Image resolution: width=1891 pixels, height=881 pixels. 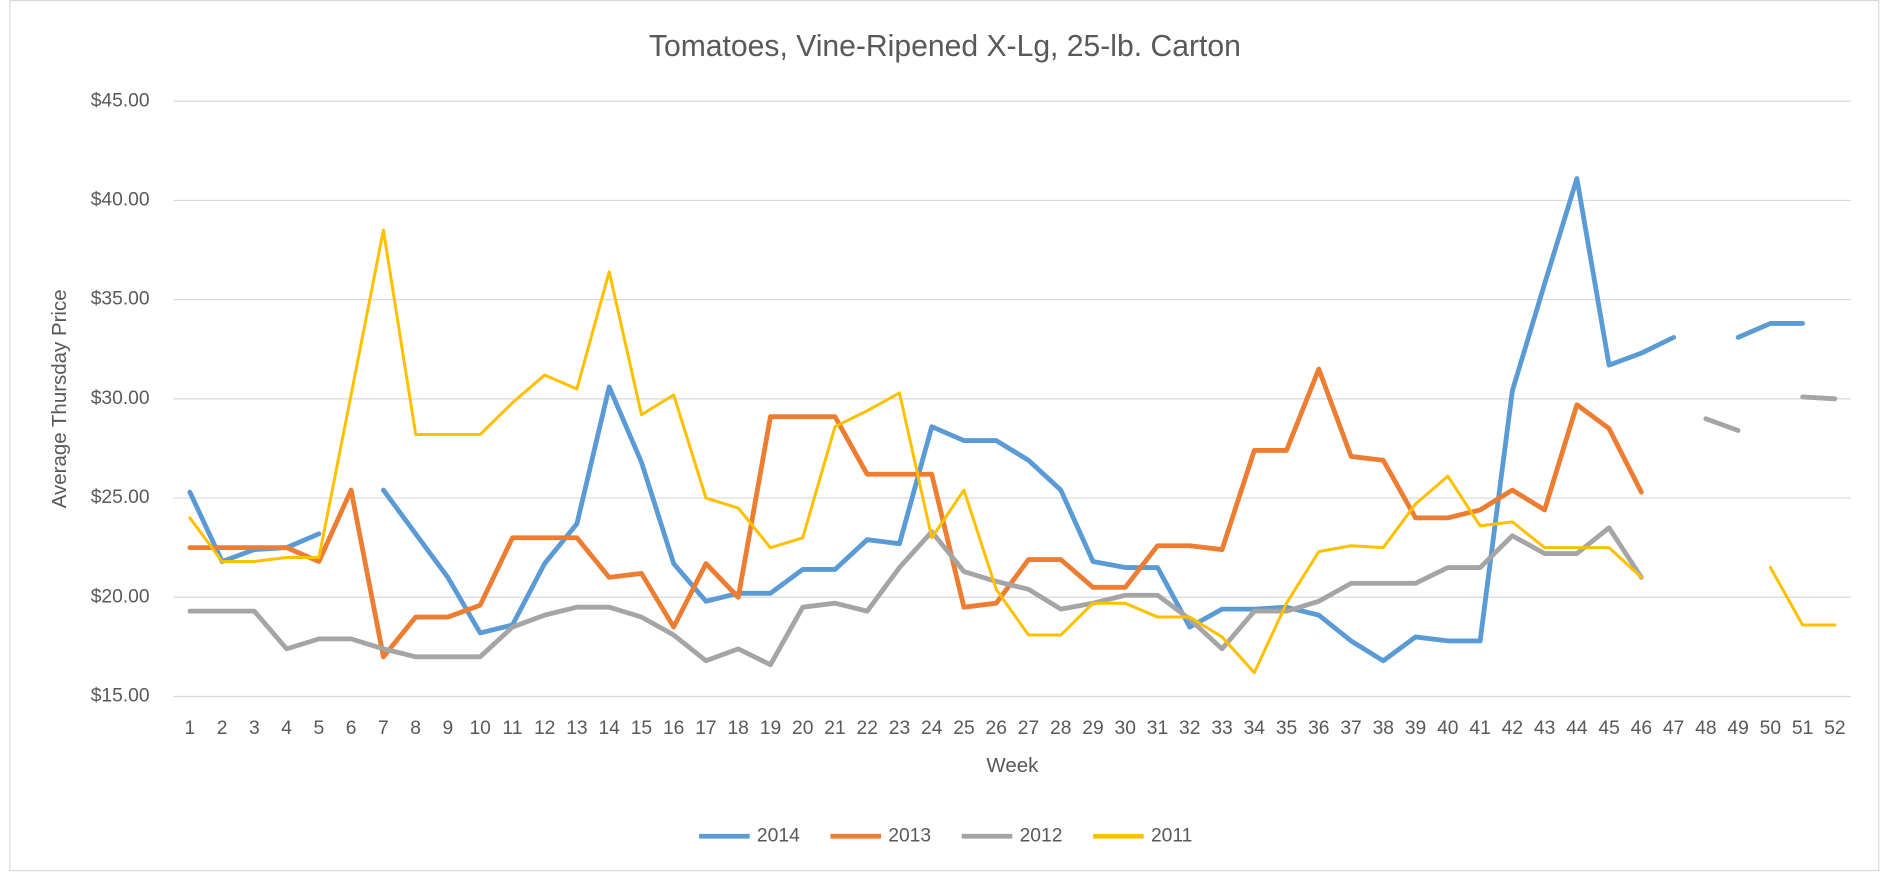 I want to click on legend-label: 2012, so click(x=1041, y=835).